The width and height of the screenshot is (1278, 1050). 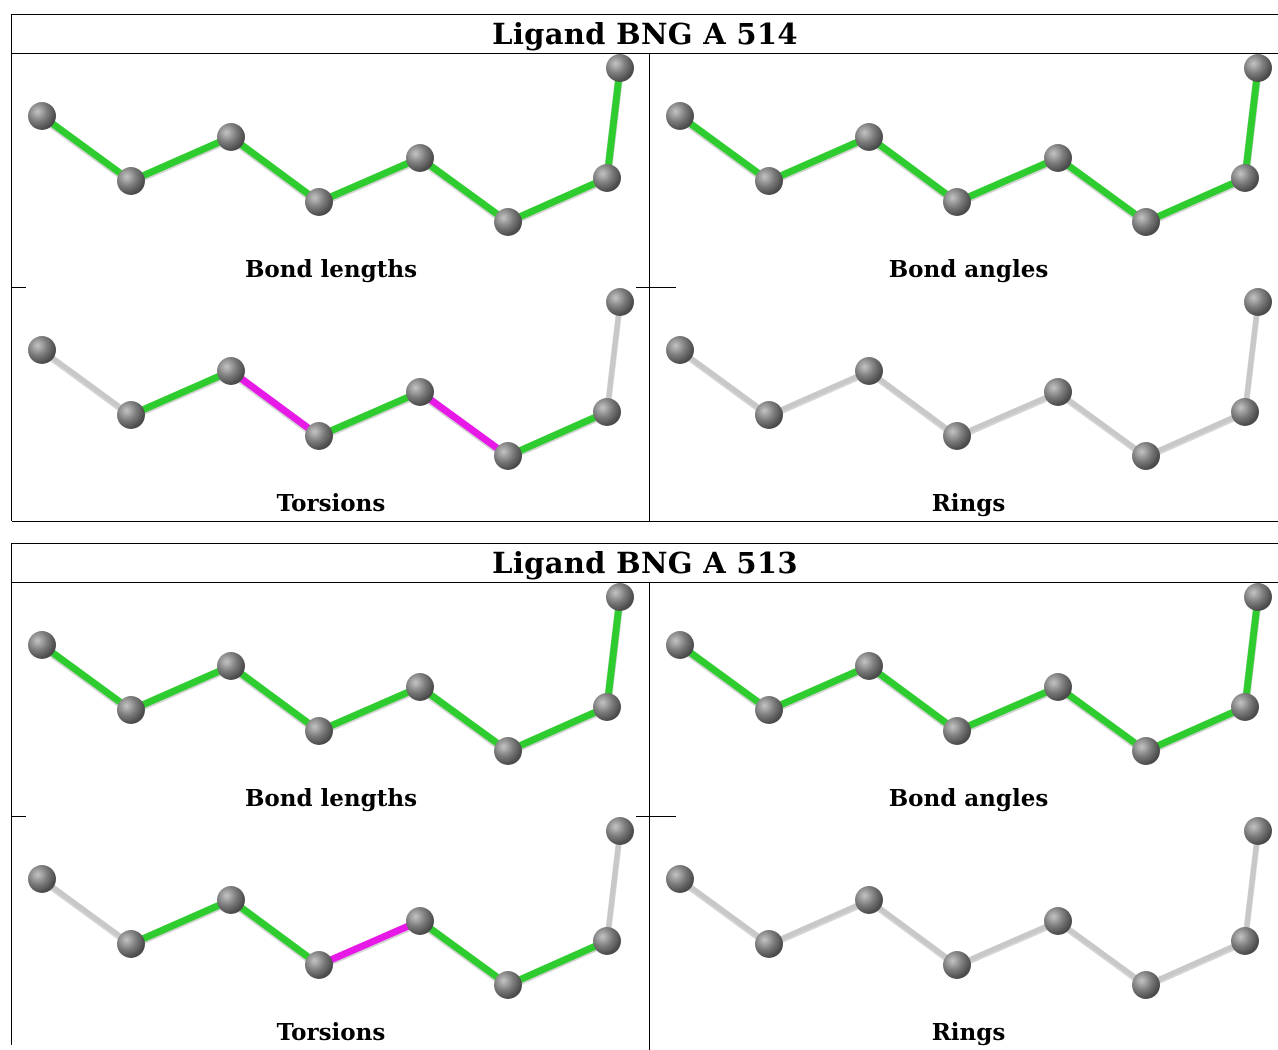 I want to click on rings-panel: Rings, so click(x=963, y=404).